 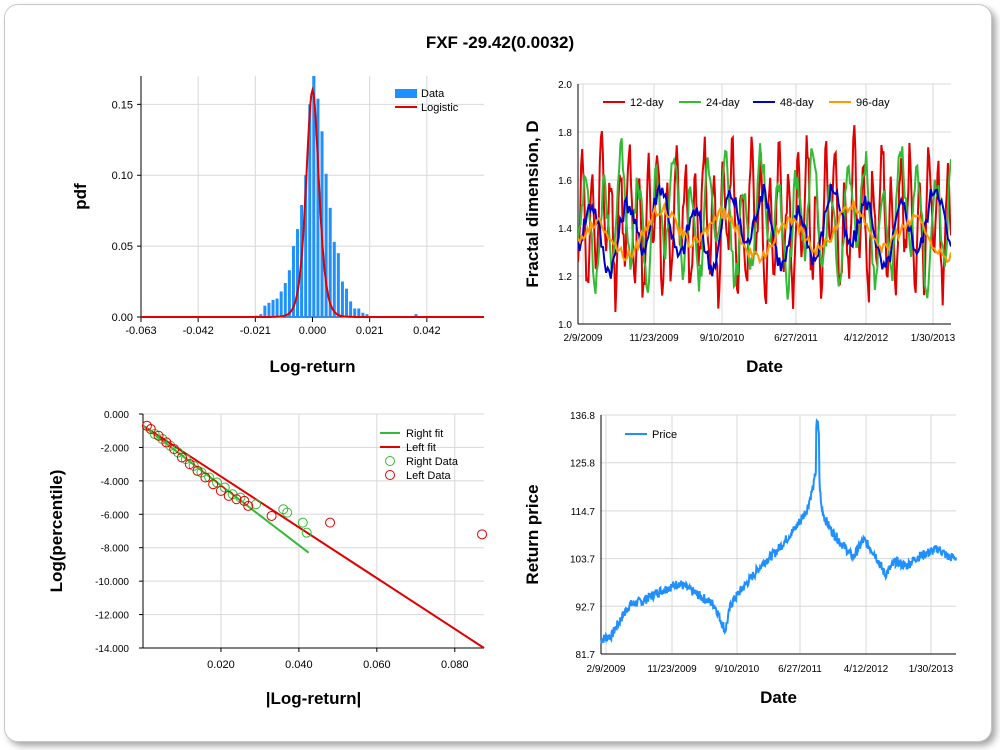 I want to click on tail-ytick-label: 0.000, so click(x=116, y=415).